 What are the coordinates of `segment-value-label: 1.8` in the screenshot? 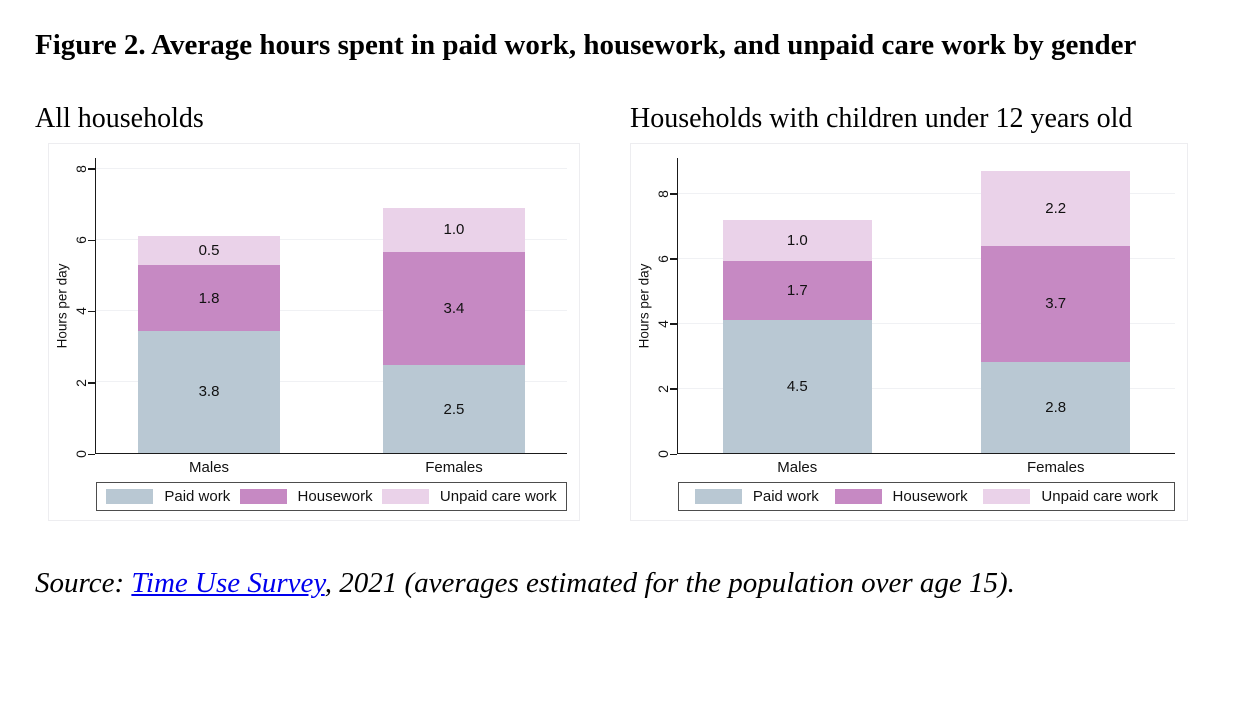 It's located at (209, 298).